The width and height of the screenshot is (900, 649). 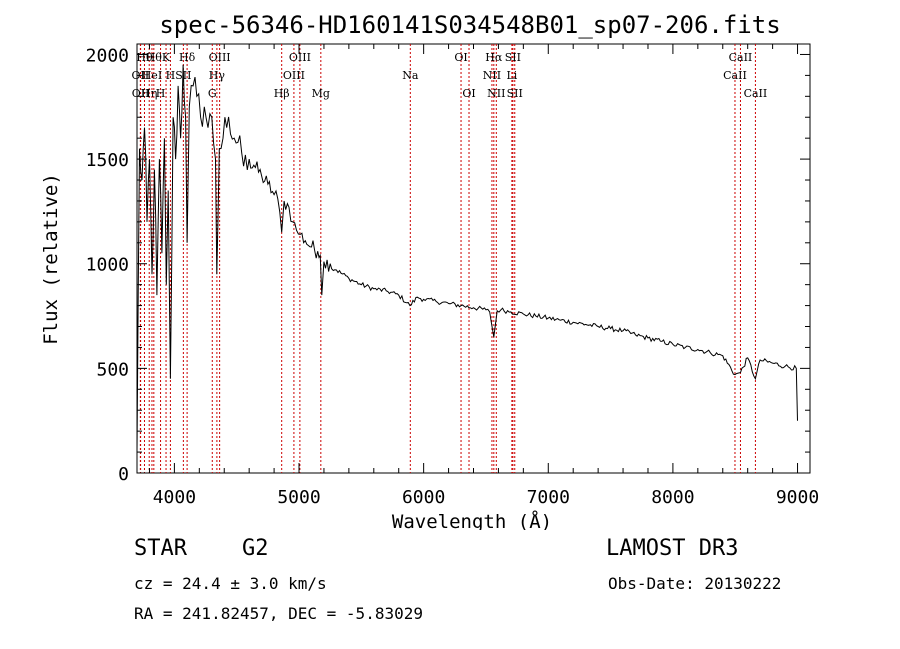 What do you see at coordinates (672, 497) in the screenshot?
I see `x-tick-label: 8000` at bounding box center [672, 497].